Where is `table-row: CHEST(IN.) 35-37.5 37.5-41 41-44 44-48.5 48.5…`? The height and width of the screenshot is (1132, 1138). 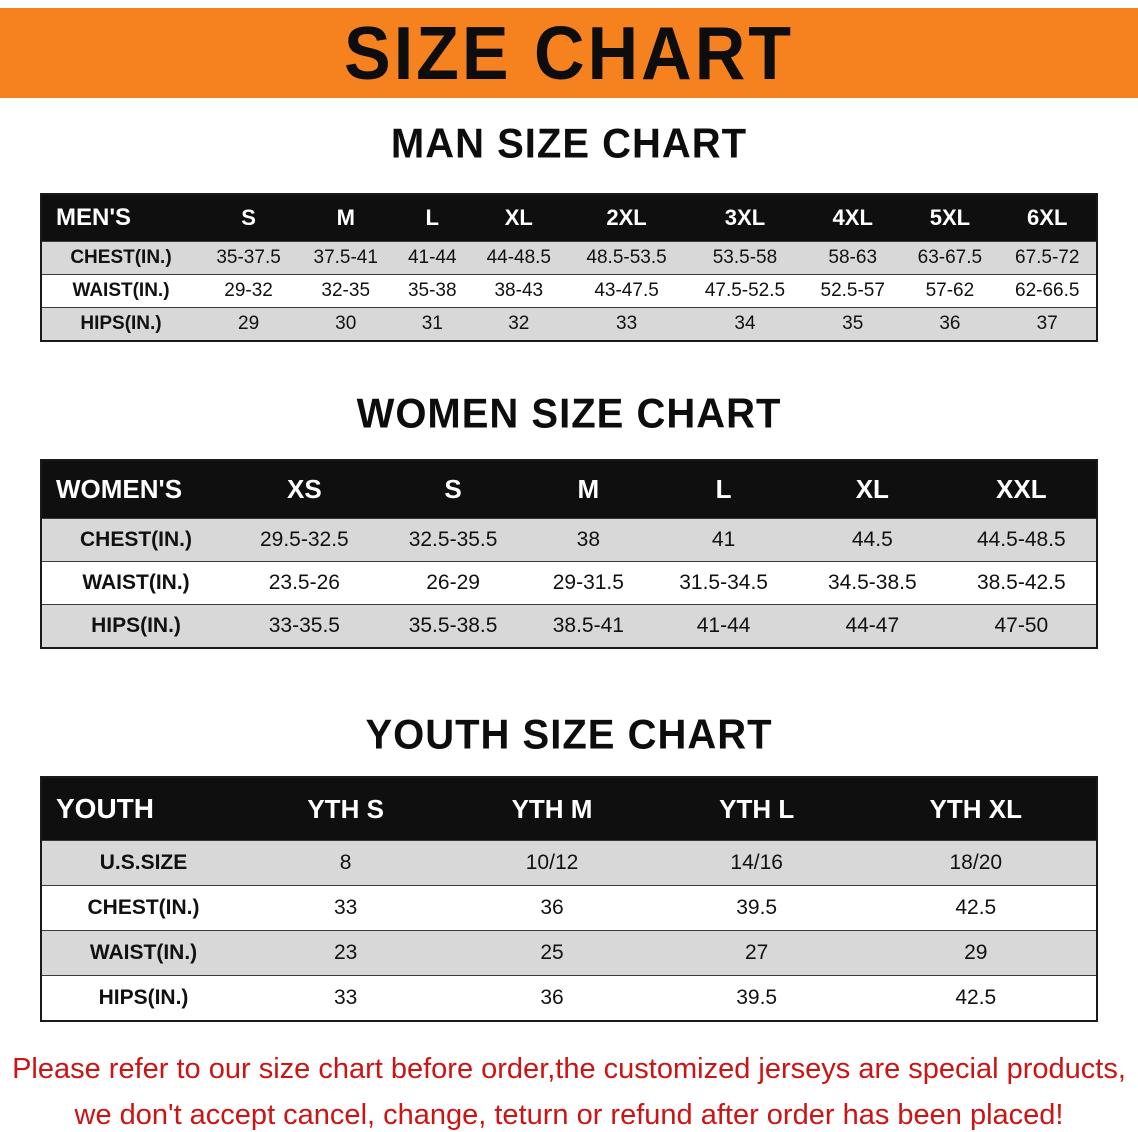 table-row: CHEST(IN.) 35-37.5 37.5-41 41-44 44-48.5 48.5… is located at coordinates (569, 258).